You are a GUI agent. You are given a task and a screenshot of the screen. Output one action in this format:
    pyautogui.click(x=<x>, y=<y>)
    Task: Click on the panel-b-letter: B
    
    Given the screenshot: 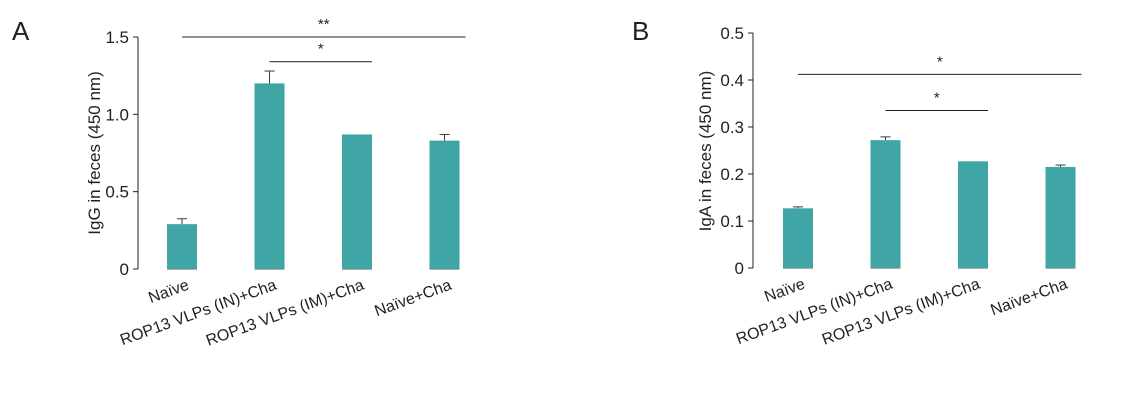 What is the action you would take?
    pyautogui.click(x=640, y=31)
    